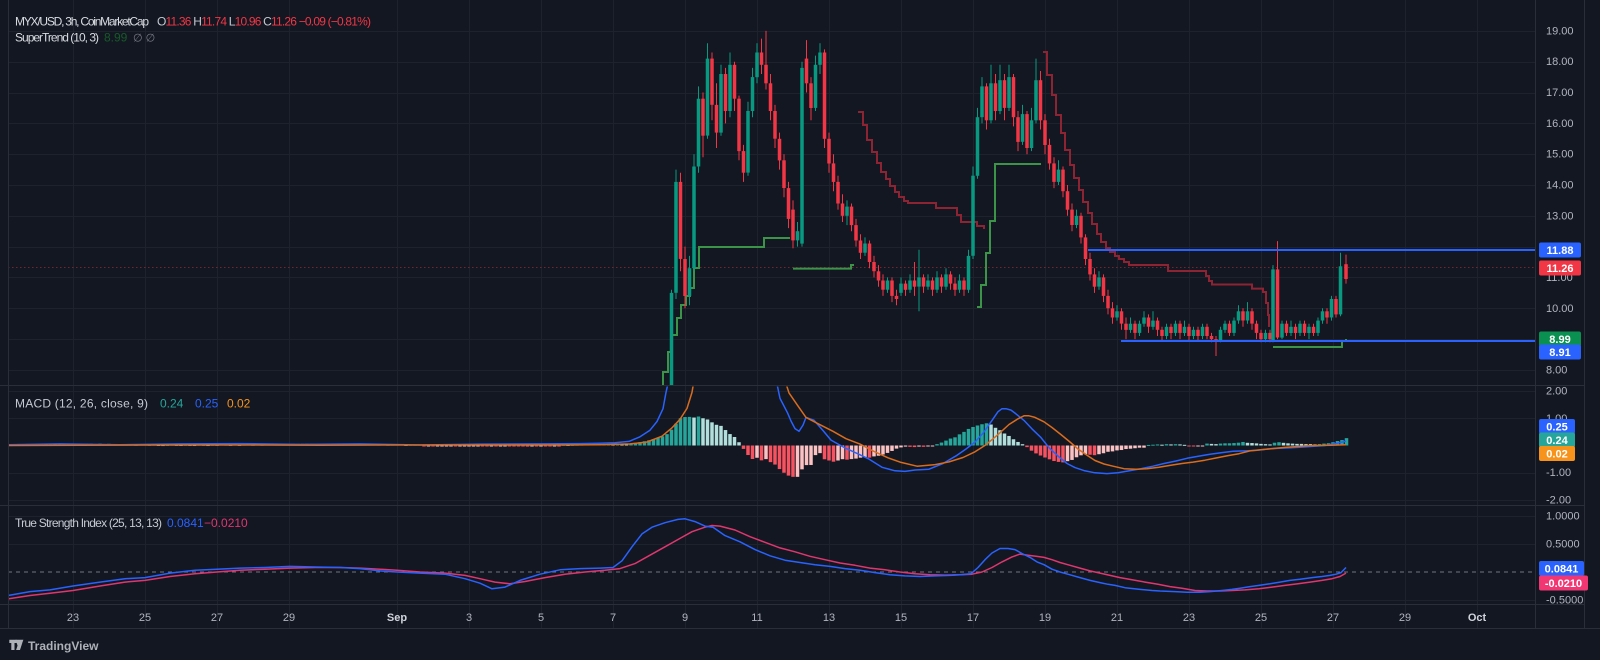  I want to click on svg-text: SuperTrend (10, 3), so click(57, 38).